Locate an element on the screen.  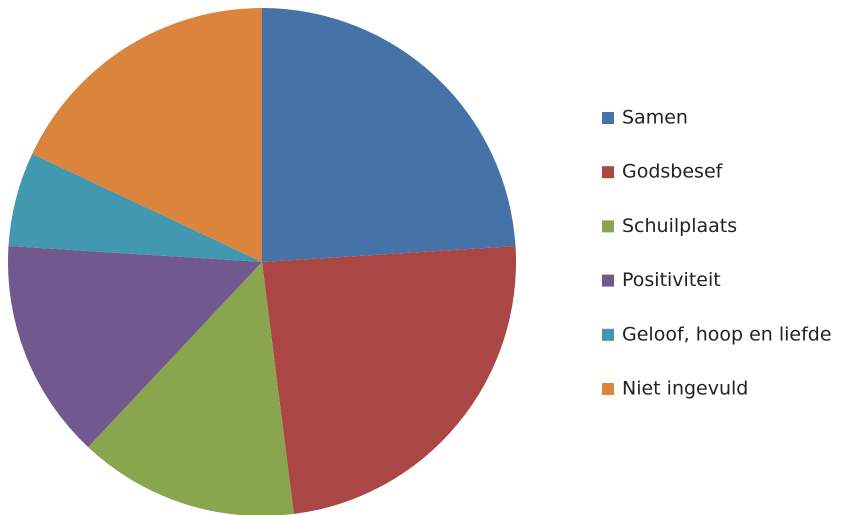
legend-label: Positiviteit is located at coordinates (671, 280).